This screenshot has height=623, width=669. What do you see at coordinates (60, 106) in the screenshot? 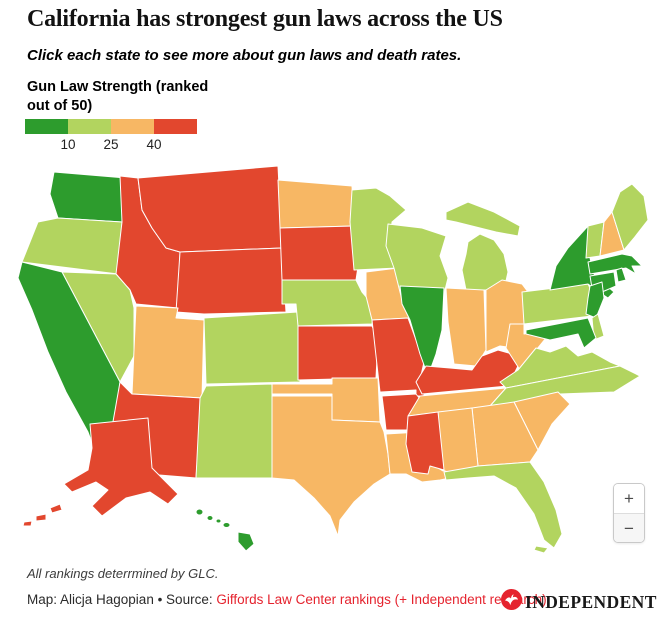
I see `legend-title-line2: out of 50)` at bounding box center [60, 106].